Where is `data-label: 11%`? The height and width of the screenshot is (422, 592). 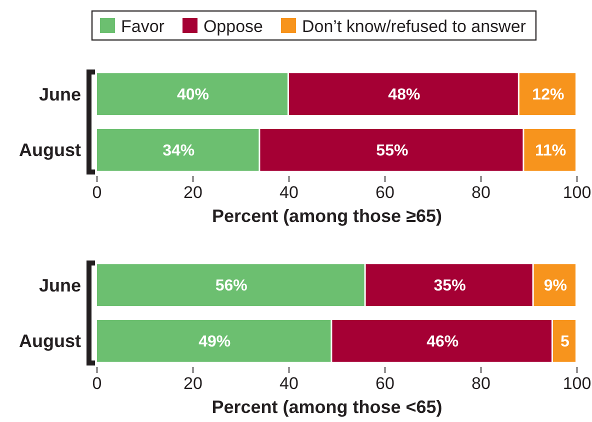
data-label: 11% is located at coordinates (550, 151).